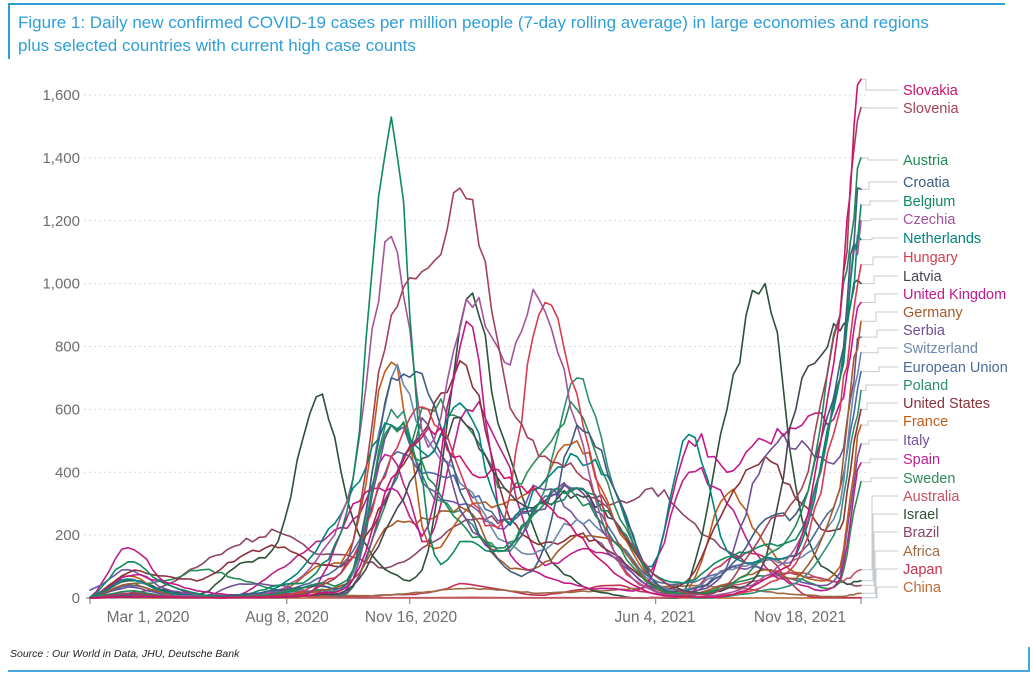 The height and width of the screenshot is (680, 1033). I want to click on x-tick-label: Nov 16, 2020, so click(411, 617).